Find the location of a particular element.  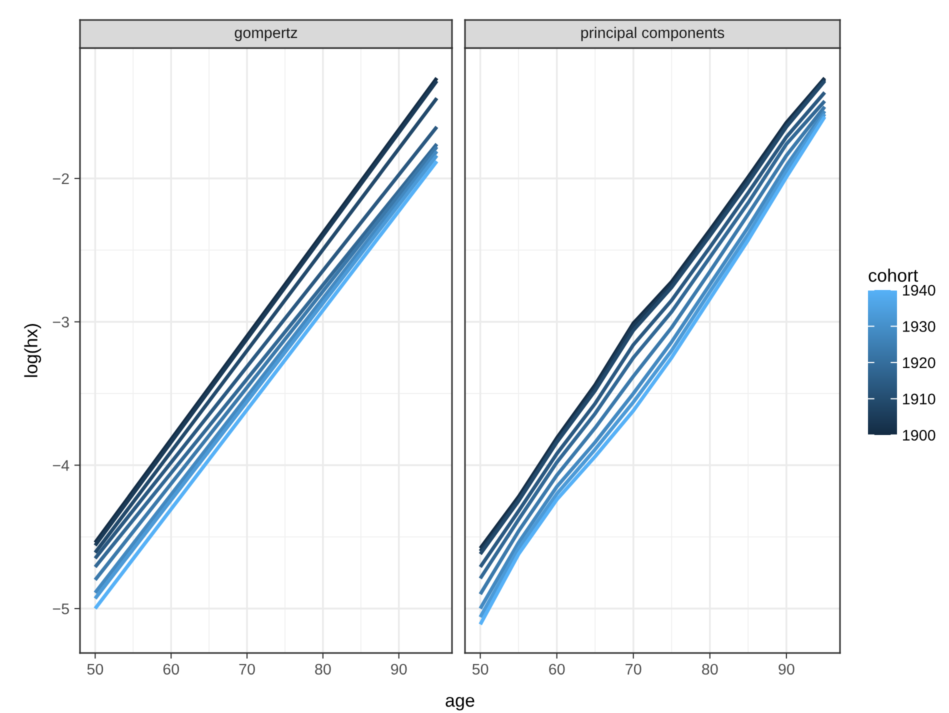

y-tick-label: −2 is located at coordinates (60, 178).